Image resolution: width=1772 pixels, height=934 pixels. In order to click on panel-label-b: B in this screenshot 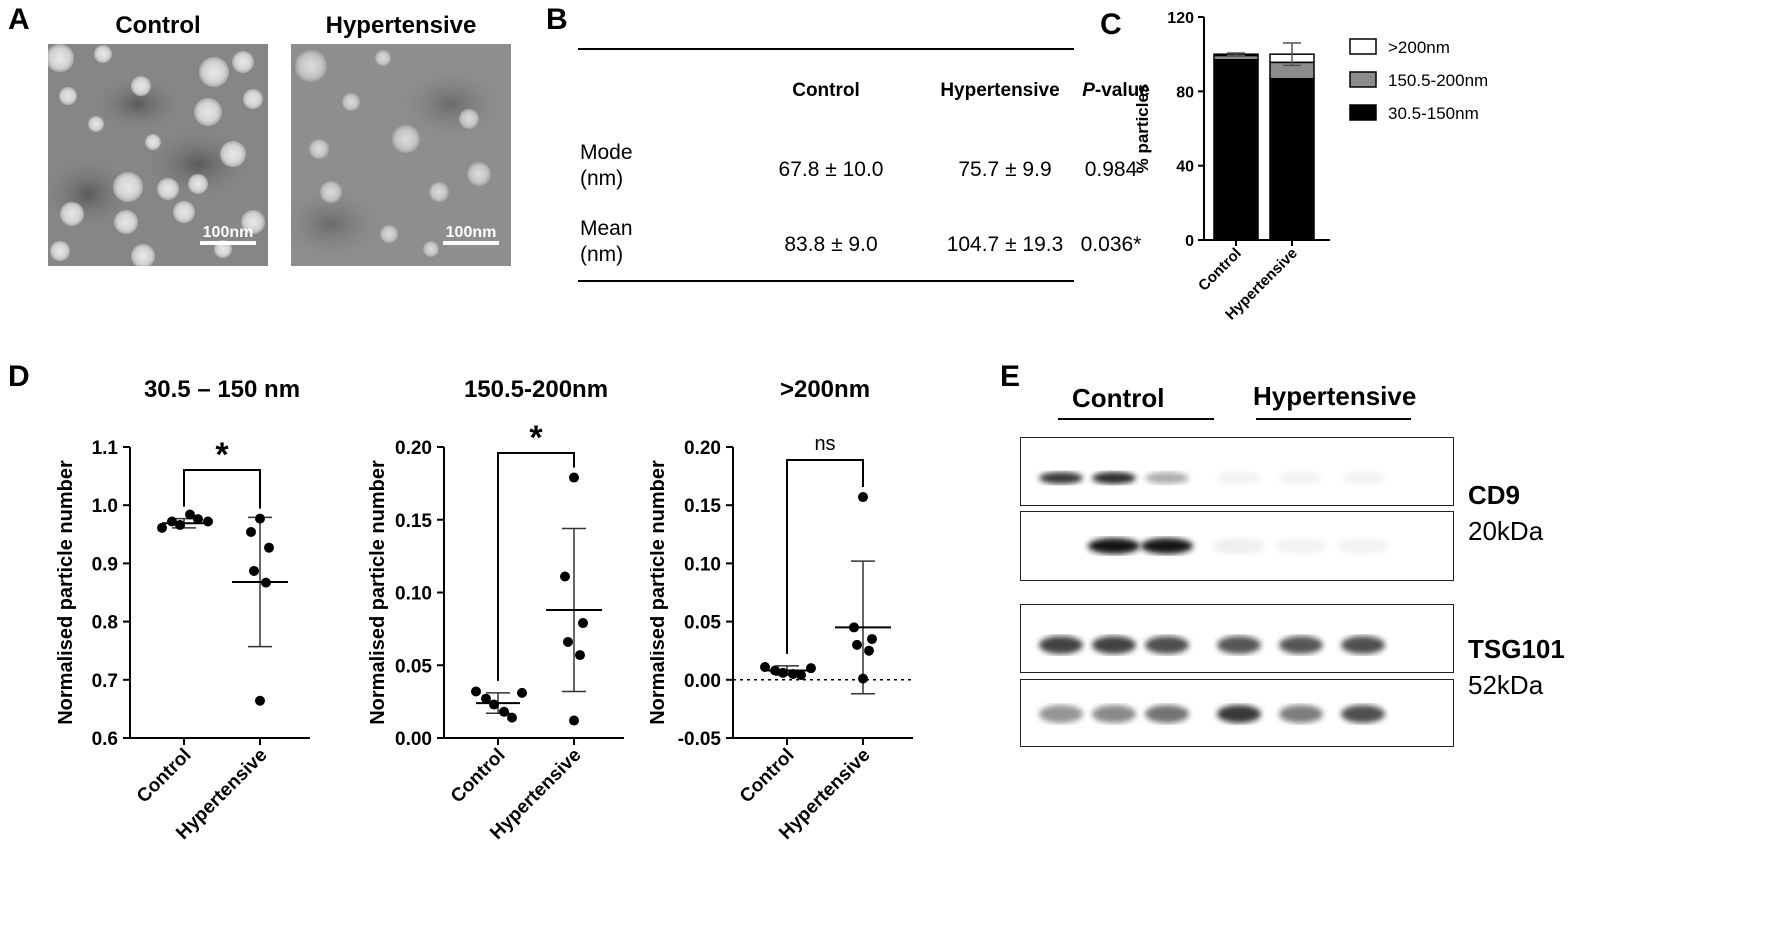, I will do `click(557, 19)`.